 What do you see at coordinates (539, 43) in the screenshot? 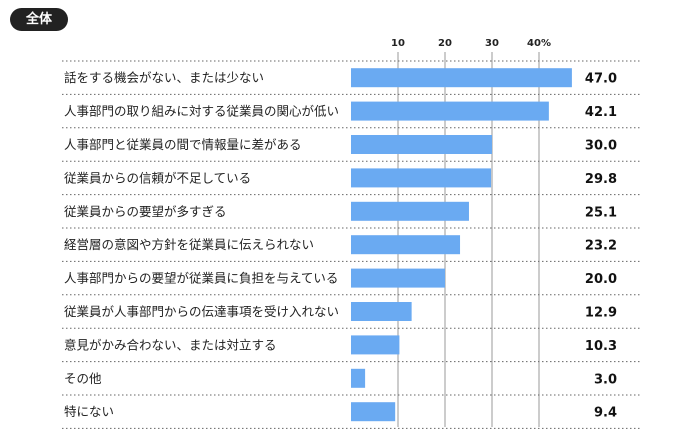
I see `tick-label-40: 40%` at bounding box center [539, 43].